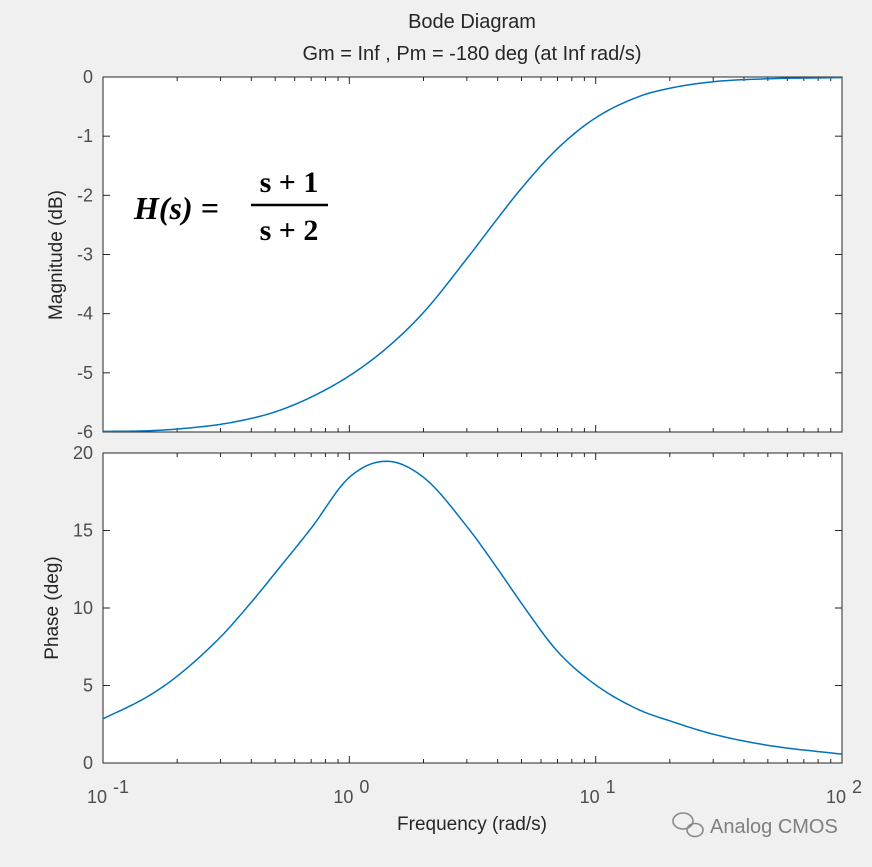  What do you see at coordinates (56, 255) in the screenshot?
I see `magnitude-ylabel: Magnitude (dB)` at bounding box center [56, 255].